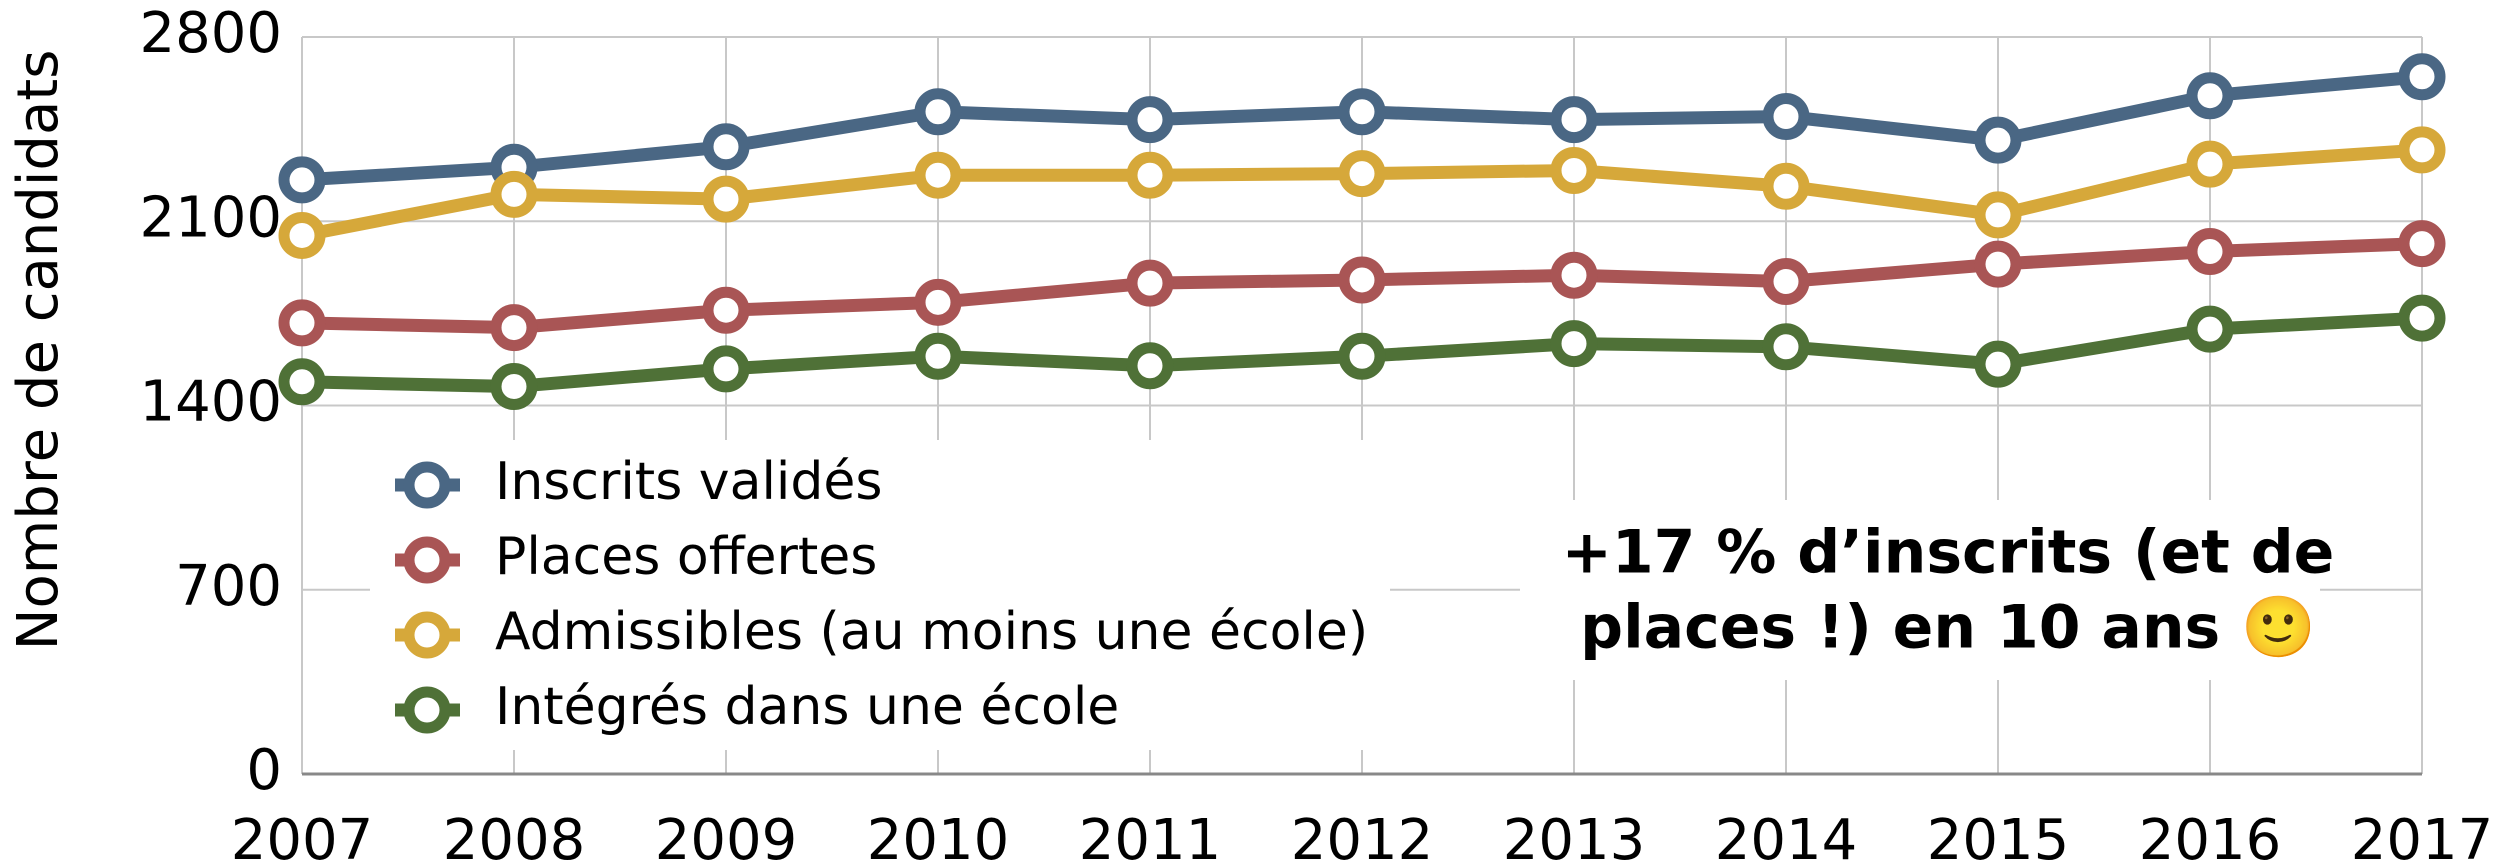 This screenshot has height=868, width=2493. What do you see at coordinates (726, 838) in the screenshot?
I see `x-tick-label: 2009` at bounding box center [726, 838].